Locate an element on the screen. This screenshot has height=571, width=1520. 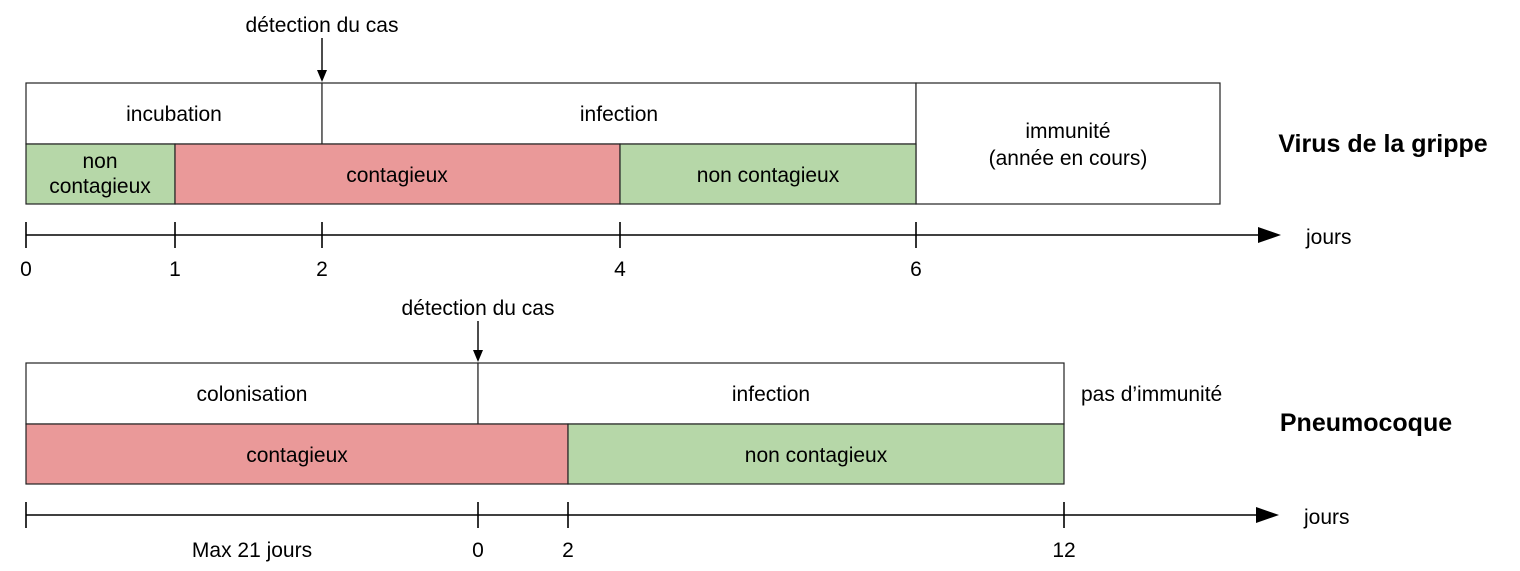
pneumo-seg-contagious is located at coordinates (297, 454).